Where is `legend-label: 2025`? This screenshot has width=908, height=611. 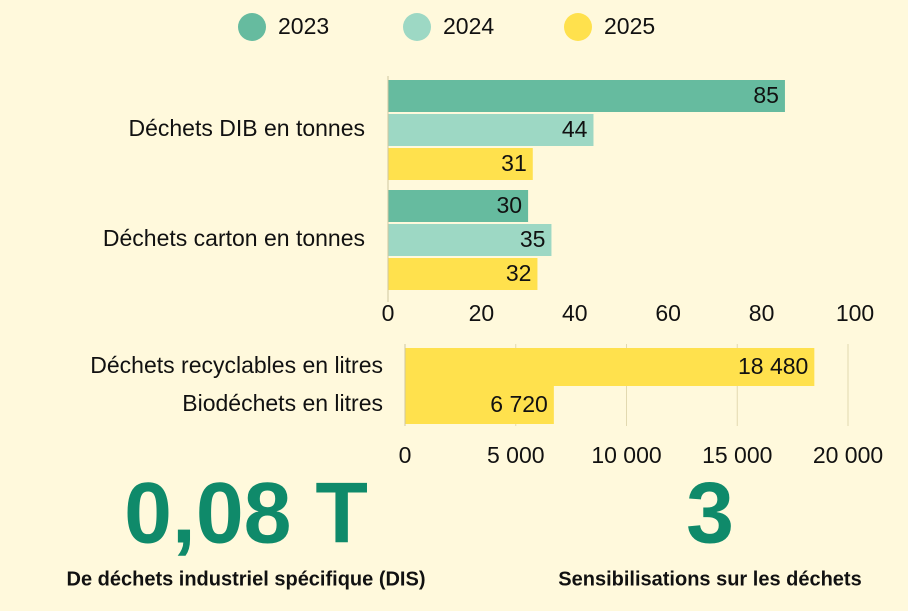
legend-label: 2025 is located at coordinates (629, 26).